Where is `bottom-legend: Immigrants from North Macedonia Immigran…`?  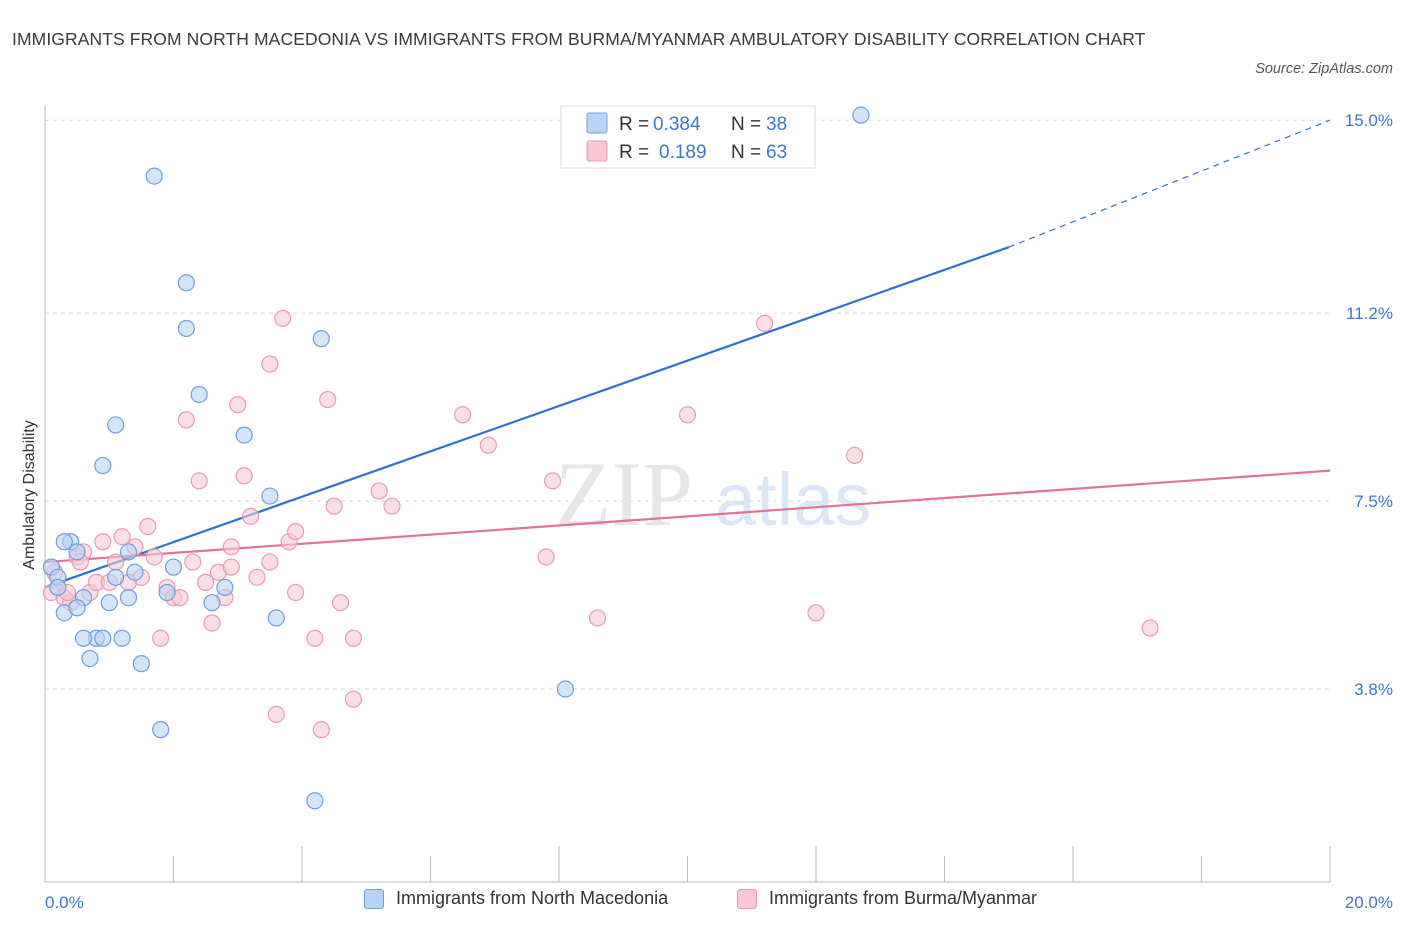
bottom-legend: Immigrants from North Macedonia Immigran… is located at coordinates (703, 903).